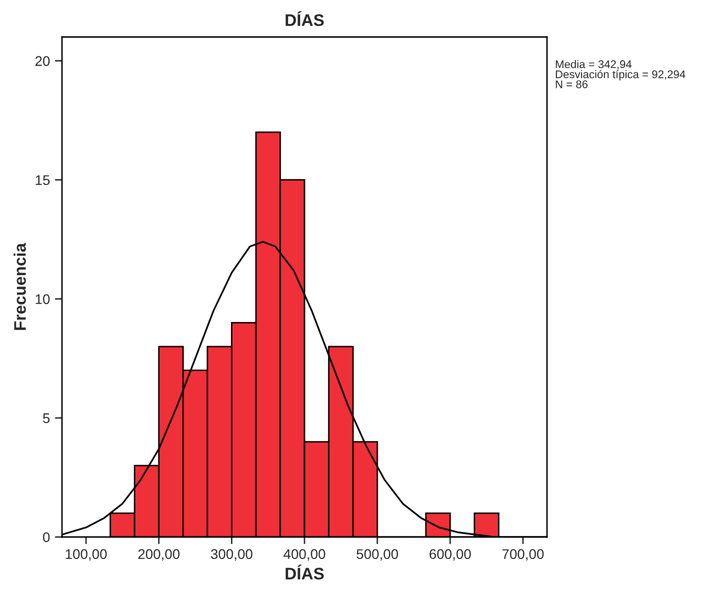 Image resolution: width=708 pixels, height=594 pixels. Describe the element at coordinates (523, 555) in the screenshot. I see `x-tick-label: 700,00` at that location.